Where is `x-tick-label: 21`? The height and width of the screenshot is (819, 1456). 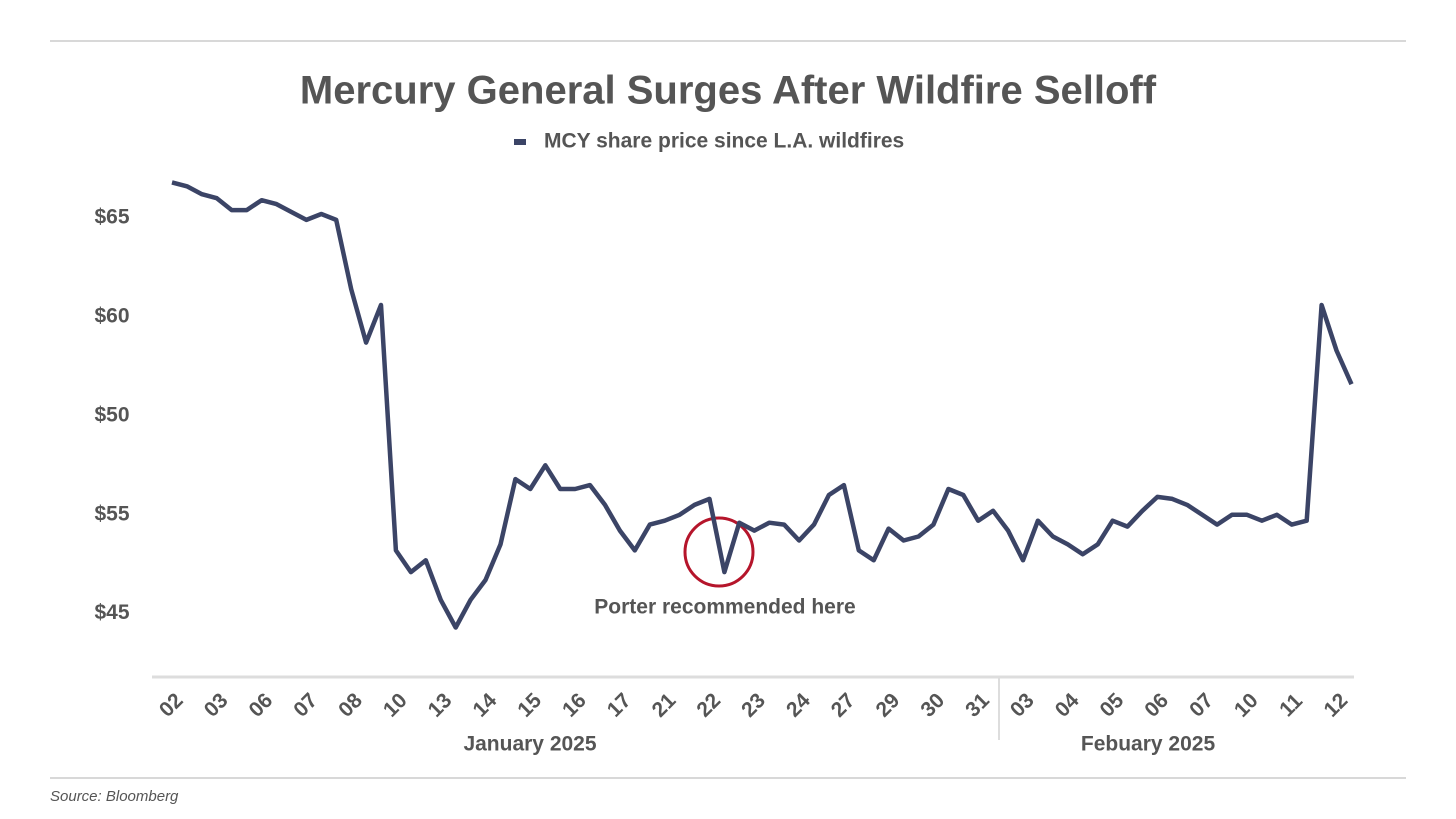
x-tick-label: 21 is located at coordinates (664, 705).